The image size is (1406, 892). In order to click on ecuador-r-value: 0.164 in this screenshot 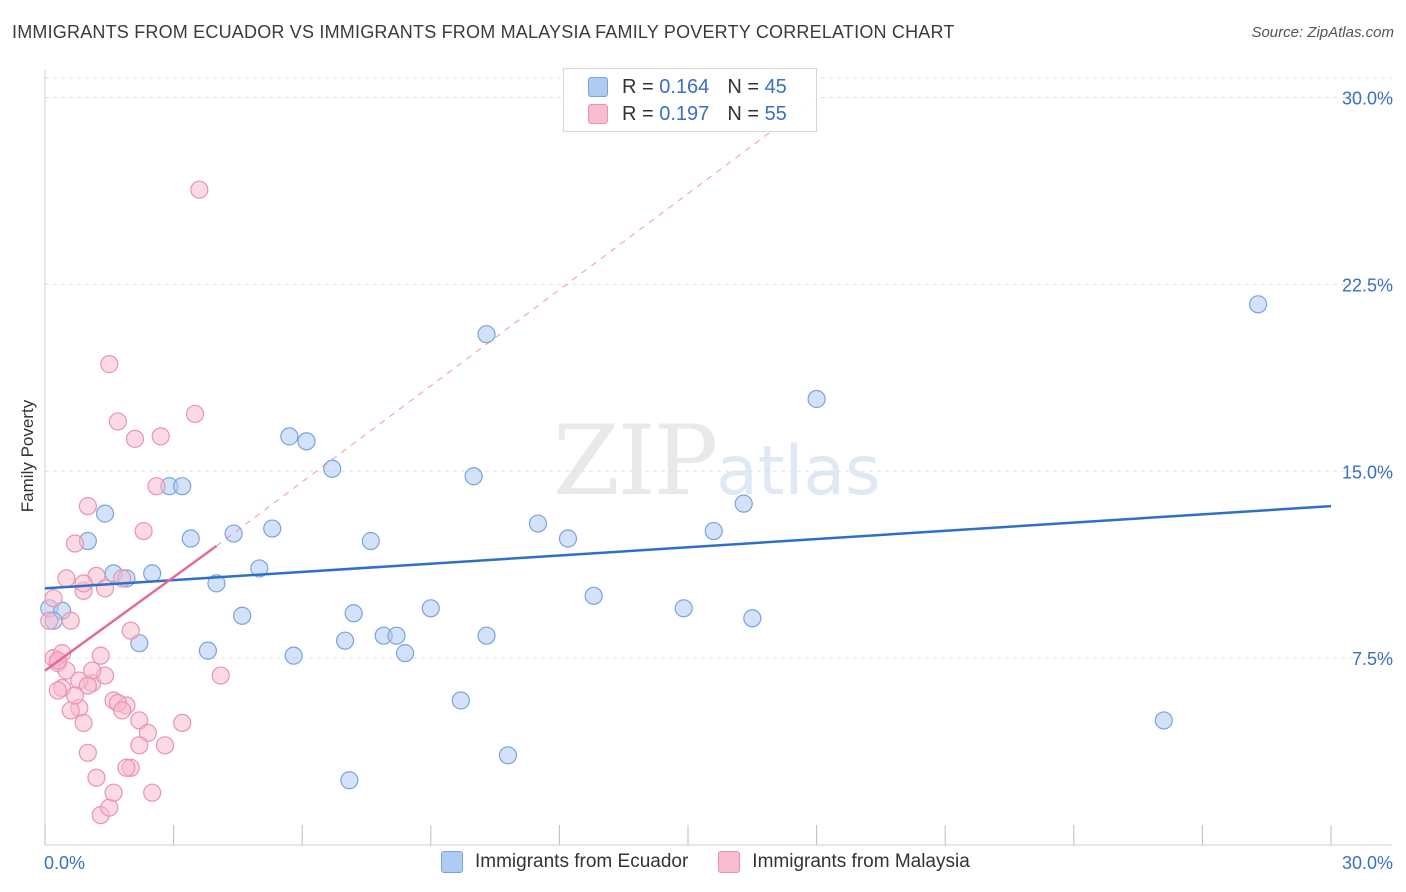, I will do `click(684, 86)`.